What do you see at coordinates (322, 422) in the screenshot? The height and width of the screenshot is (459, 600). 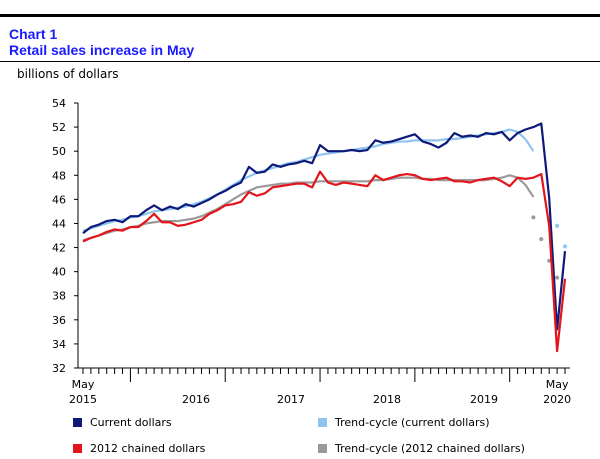 I see `legend-swatch-trend-current` at bounding box center [322, 422].